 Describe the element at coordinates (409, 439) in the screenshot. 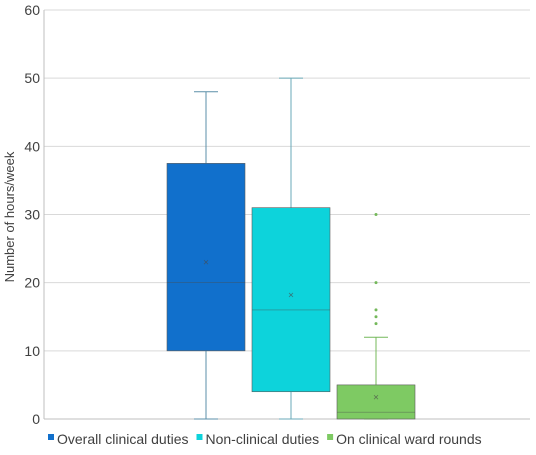

I see `legend-label: On clinical ward rounds` at that location.